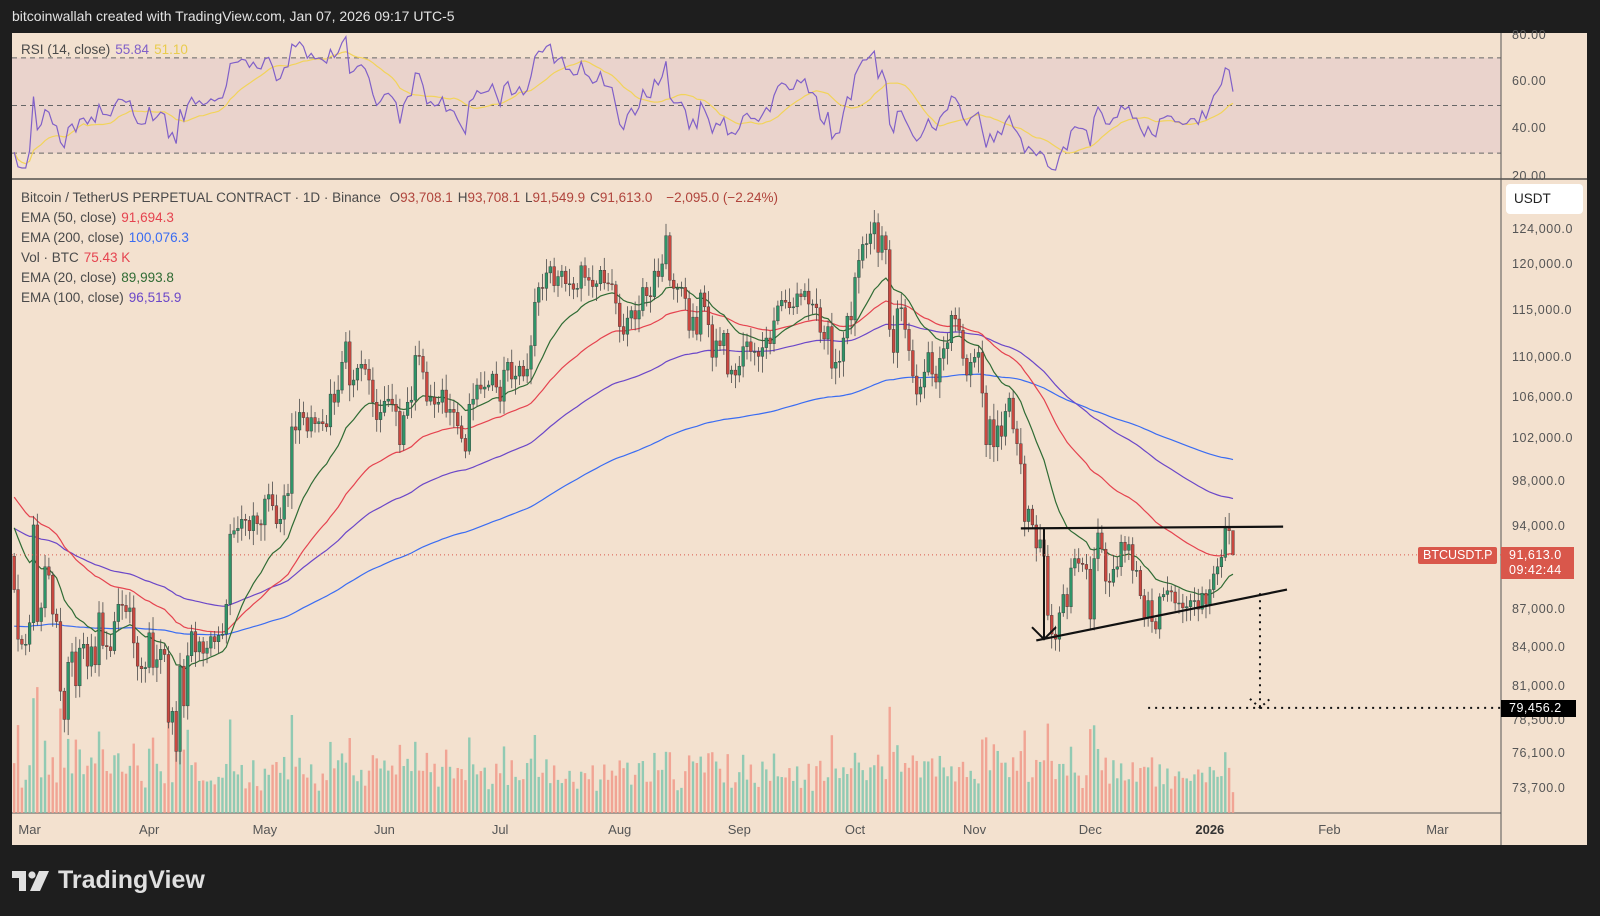  I want to click on rsi-ma-line, so click(623, 108).